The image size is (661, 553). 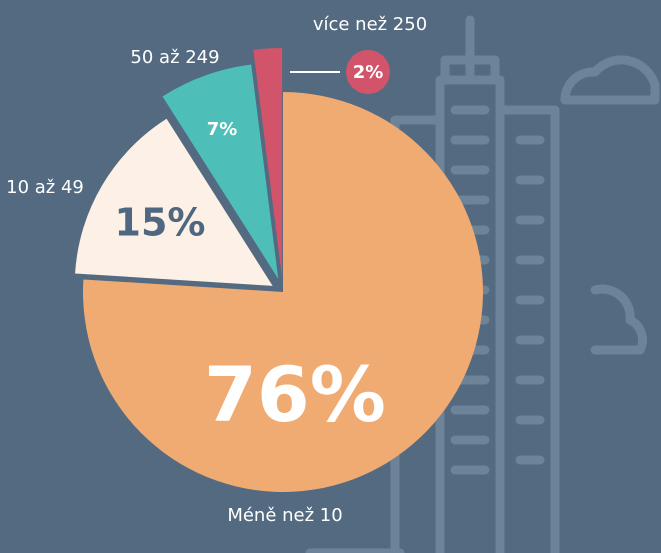 What do you see at coordinates (174, 57) in the screenshot?
I see `category-label: 50 až 249` at bounding box center [174, 57].